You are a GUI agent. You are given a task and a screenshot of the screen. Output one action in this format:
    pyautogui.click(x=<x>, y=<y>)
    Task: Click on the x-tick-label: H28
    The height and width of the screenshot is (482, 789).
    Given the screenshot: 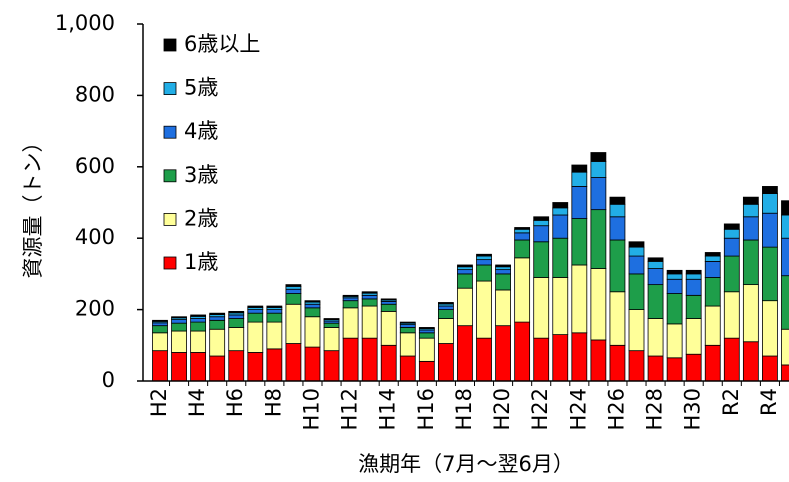 What is the action you would take?
    pyautogui.click(x=655, y=409)
    